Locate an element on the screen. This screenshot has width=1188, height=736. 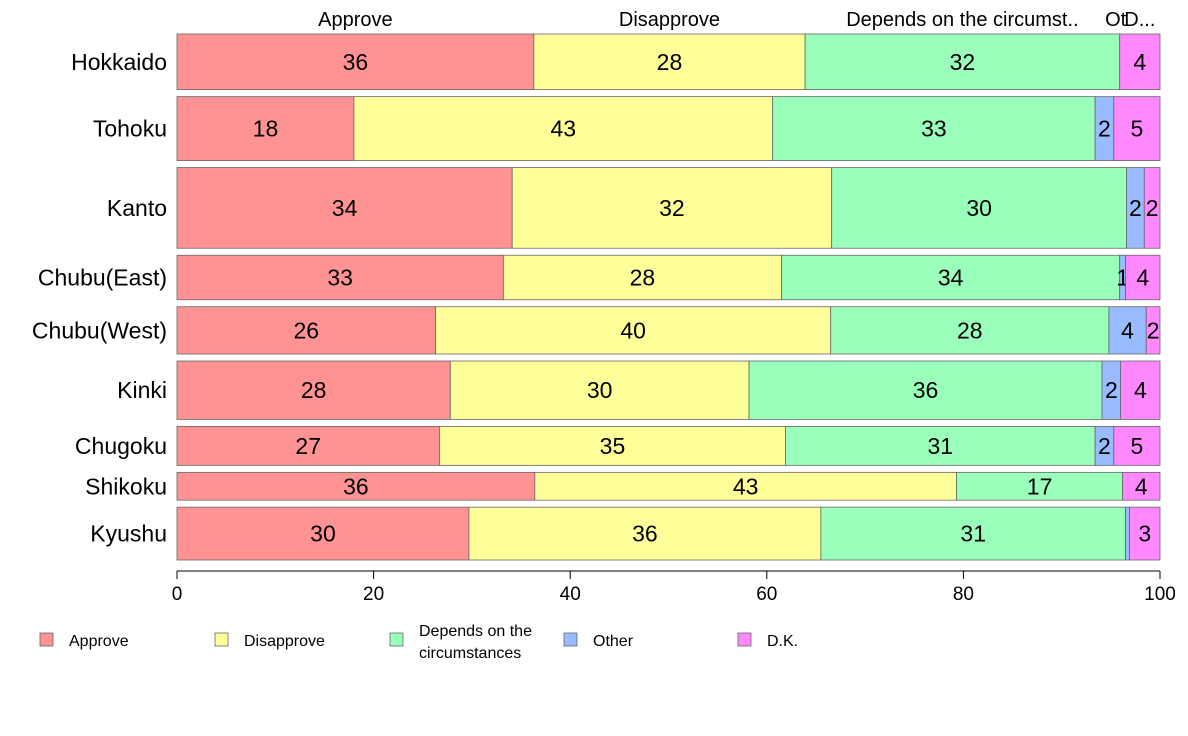
legend-item-approve: Approve is located at coordinates (84, 641).